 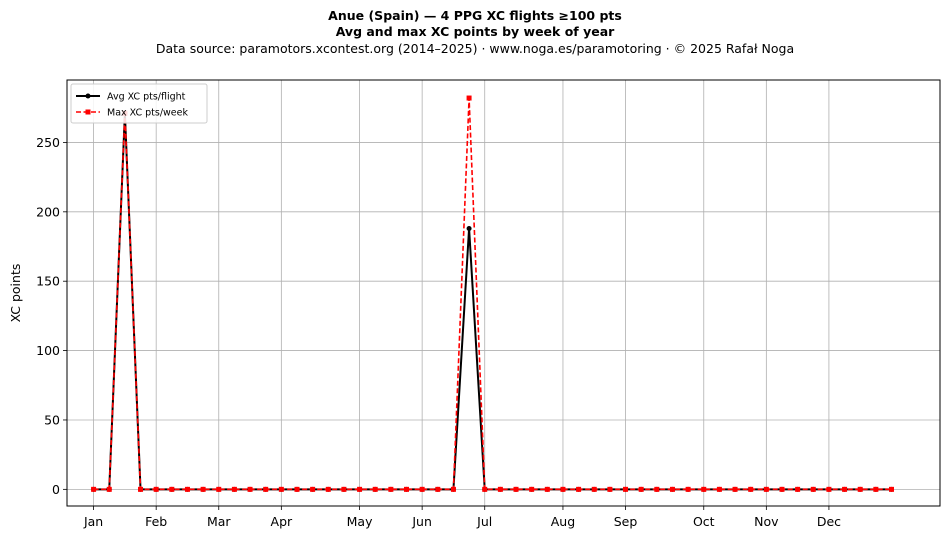 I want to click on x-tick-label: Jan, so click(x=93, y=521).